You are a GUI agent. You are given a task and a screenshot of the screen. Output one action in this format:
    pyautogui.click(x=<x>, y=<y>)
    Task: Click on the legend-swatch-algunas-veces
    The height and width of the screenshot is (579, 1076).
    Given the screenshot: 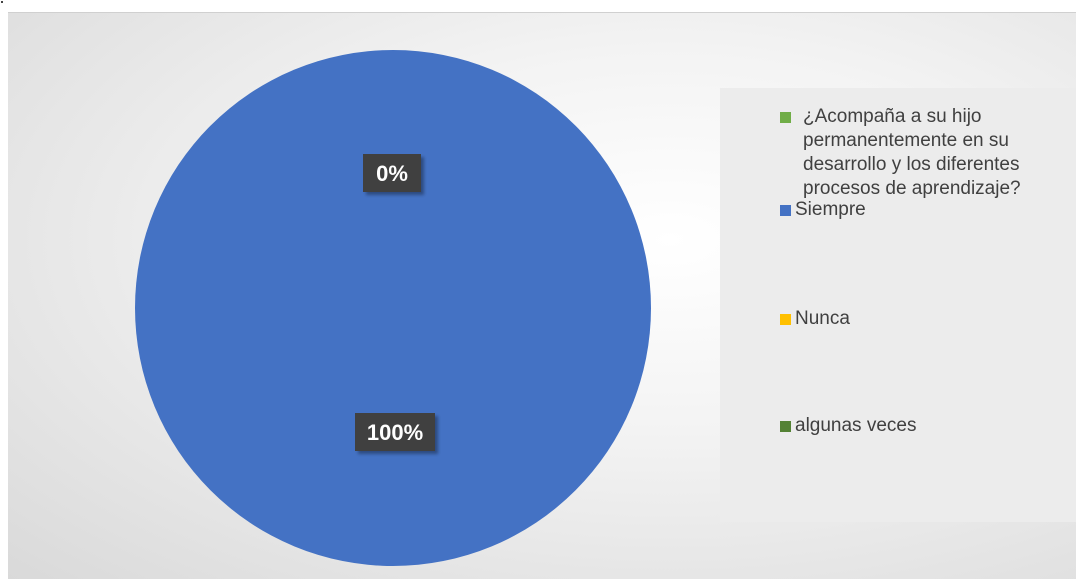 What is the action you would take?
    pyautogui.click(x=785, y=426)
    